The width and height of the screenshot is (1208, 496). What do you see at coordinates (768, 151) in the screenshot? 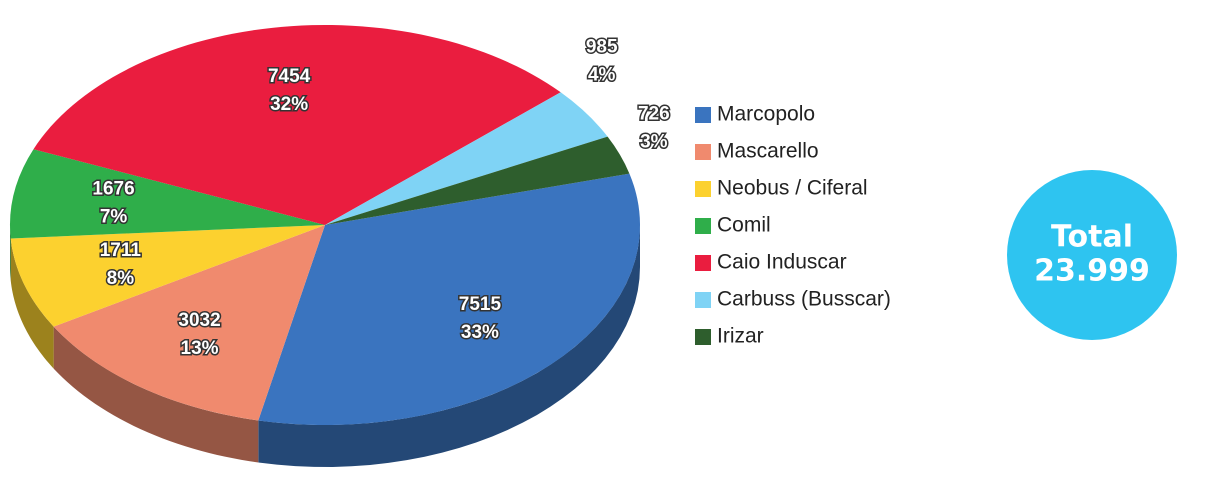
I see `legend-label: Mascarello` at bounding box center [768, 151].